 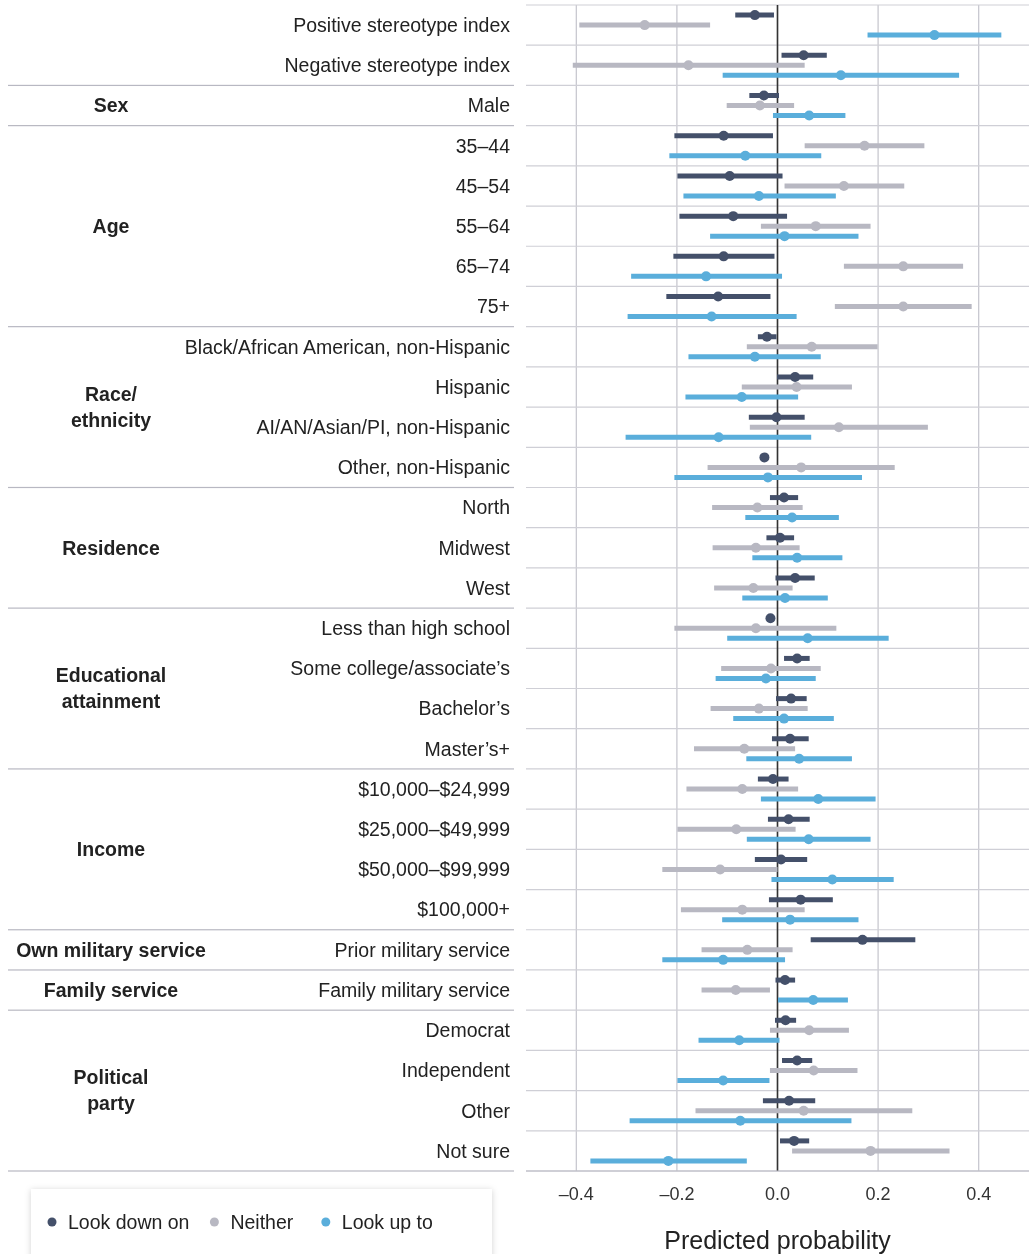 I want to click on y-tick-label: North, so click(x=486, y=507).